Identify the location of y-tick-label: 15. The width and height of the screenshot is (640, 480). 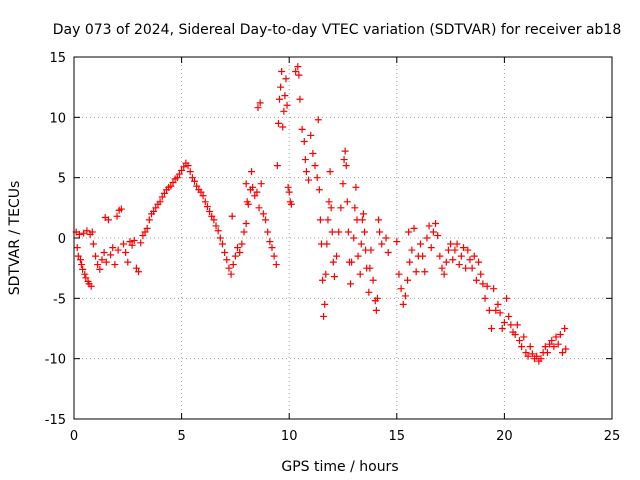
(57, 58).